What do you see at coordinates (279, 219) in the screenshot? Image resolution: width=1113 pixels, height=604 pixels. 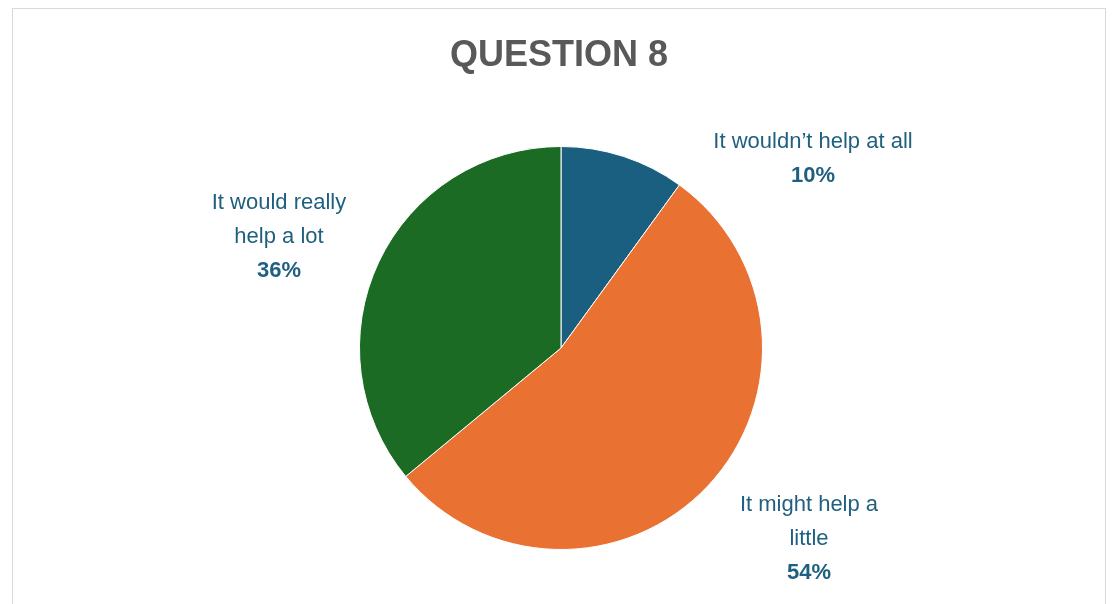 I see `slice-label: It would really help a lot` at bounding box center [279, 219].